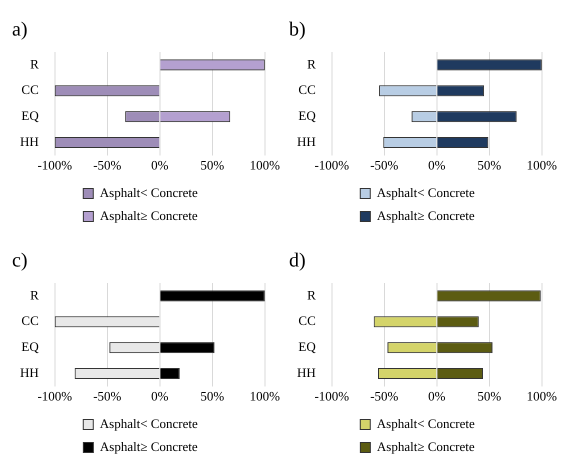 Image resolution: width=570 pixels, height=474 pixels. What do you see at coordinates (297, 260) in the screenshot?
I see `chart-title: d)` at bounding box center [297, 260].